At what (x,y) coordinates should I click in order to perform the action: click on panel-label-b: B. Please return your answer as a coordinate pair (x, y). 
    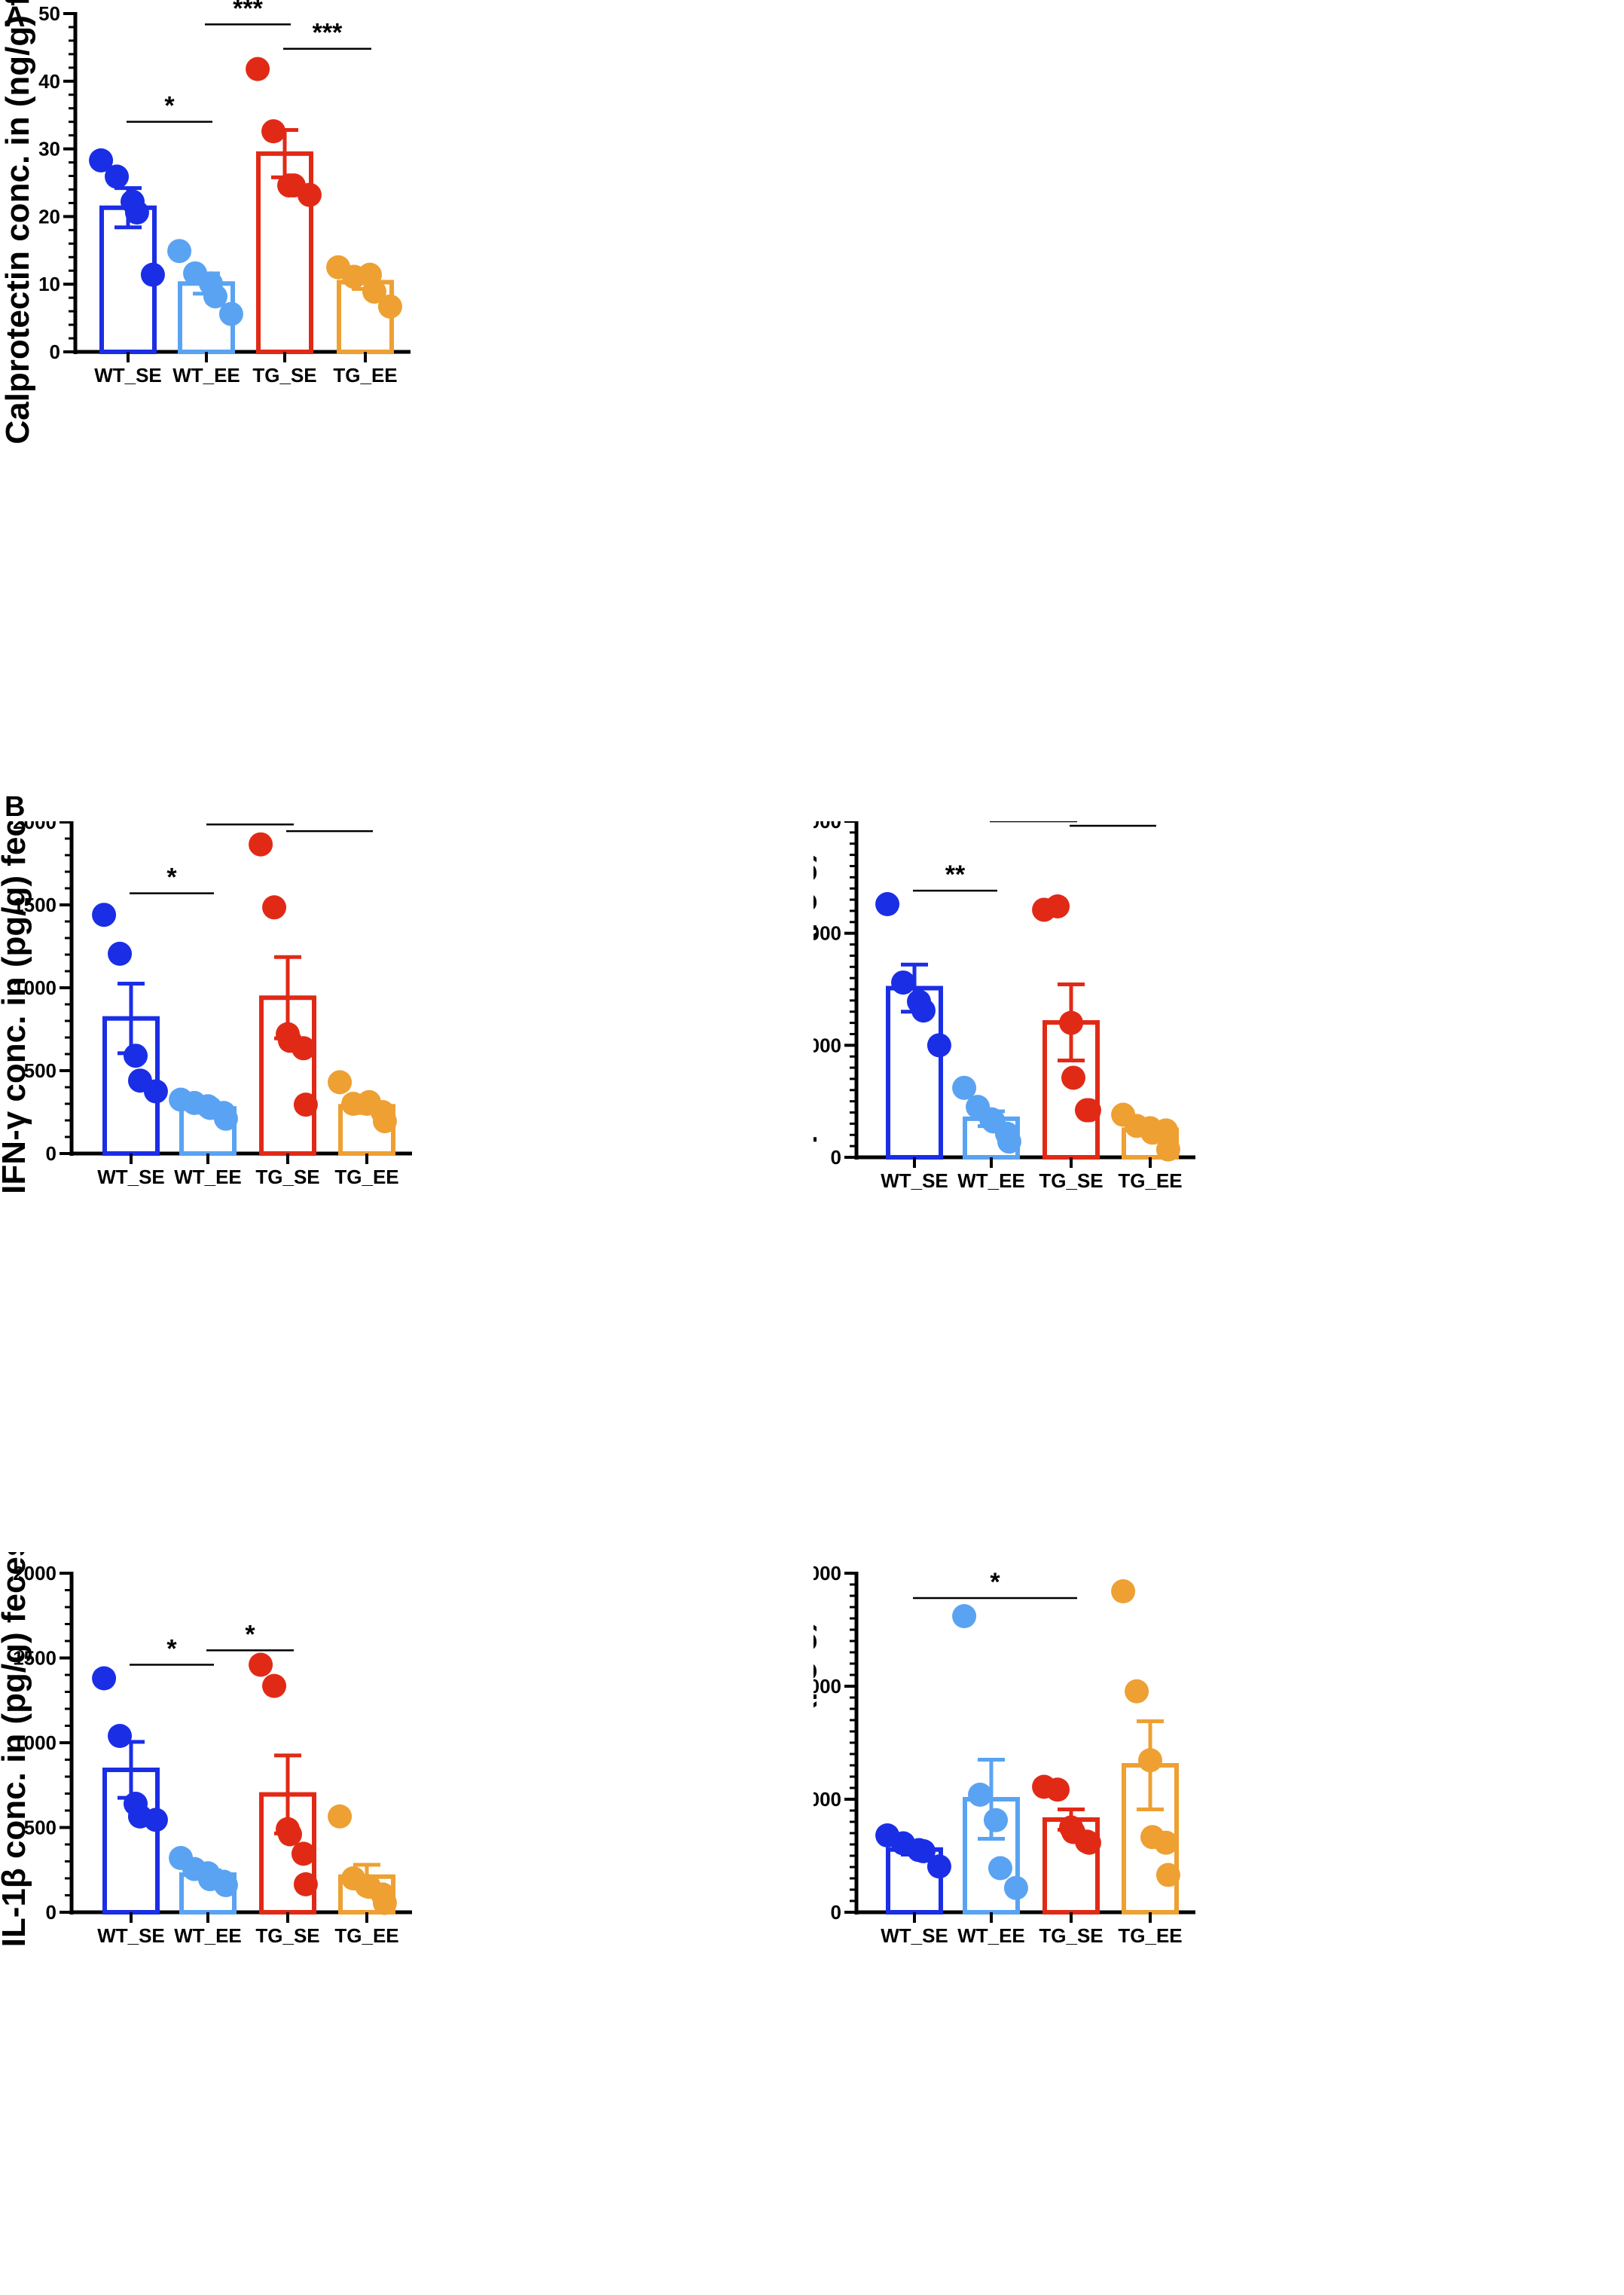
    Looking at the image, I should click on (15, 807).